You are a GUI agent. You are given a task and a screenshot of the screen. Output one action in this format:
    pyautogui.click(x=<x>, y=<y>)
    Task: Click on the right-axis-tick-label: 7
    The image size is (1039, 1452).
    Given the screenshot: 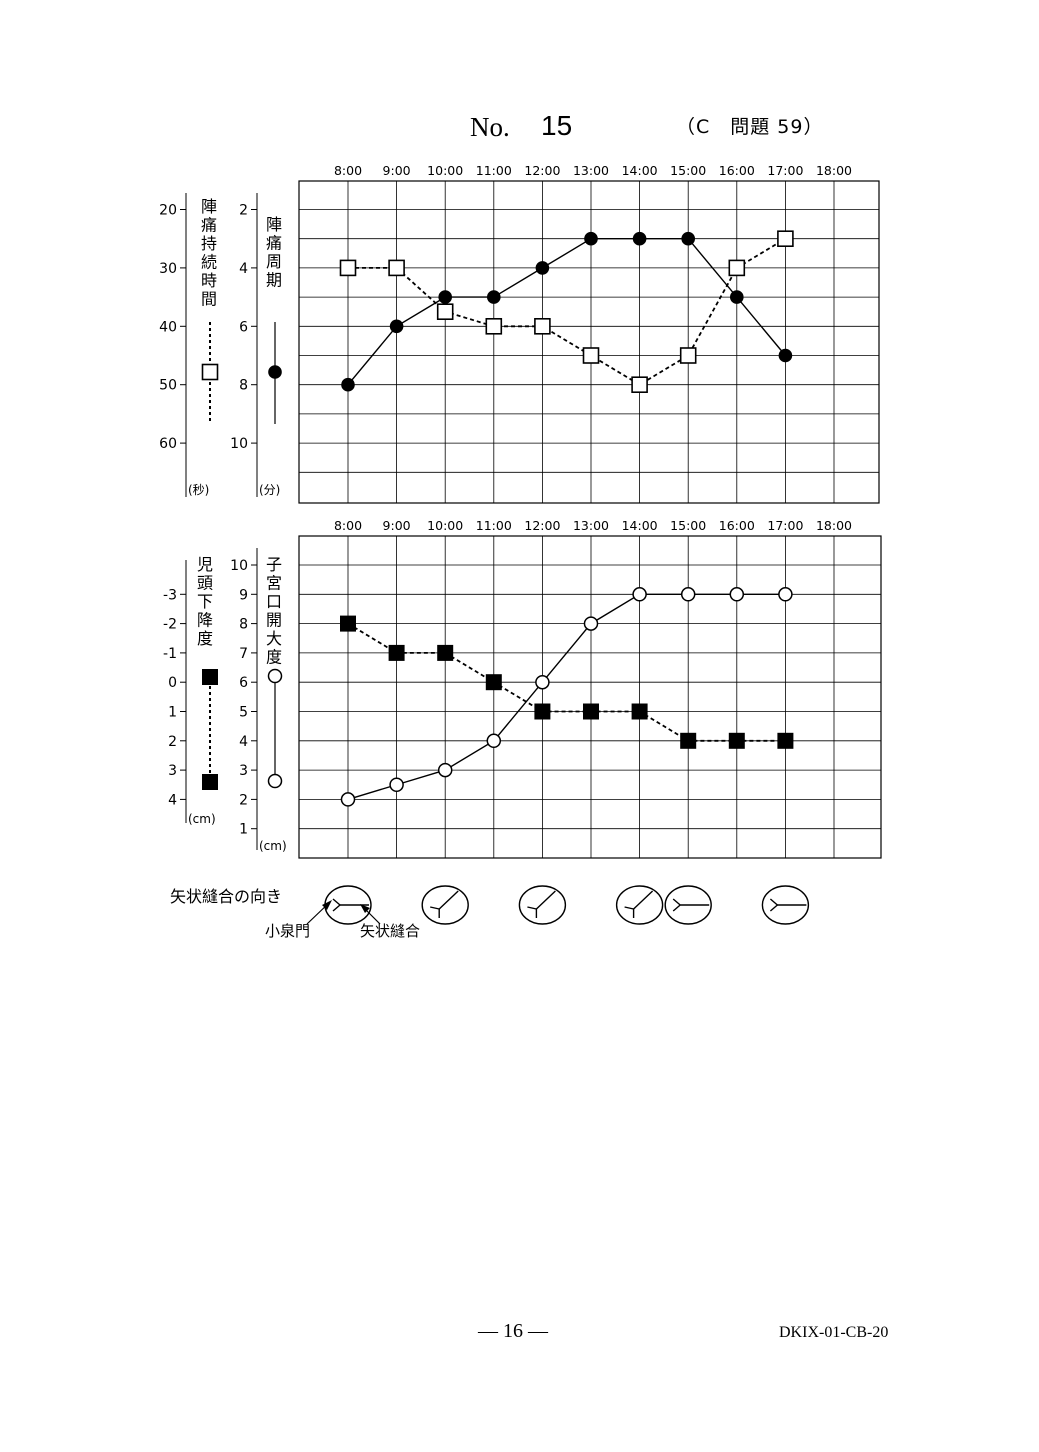 What is the action you would take?
    pyautogui.click(x=243, y=654)
    